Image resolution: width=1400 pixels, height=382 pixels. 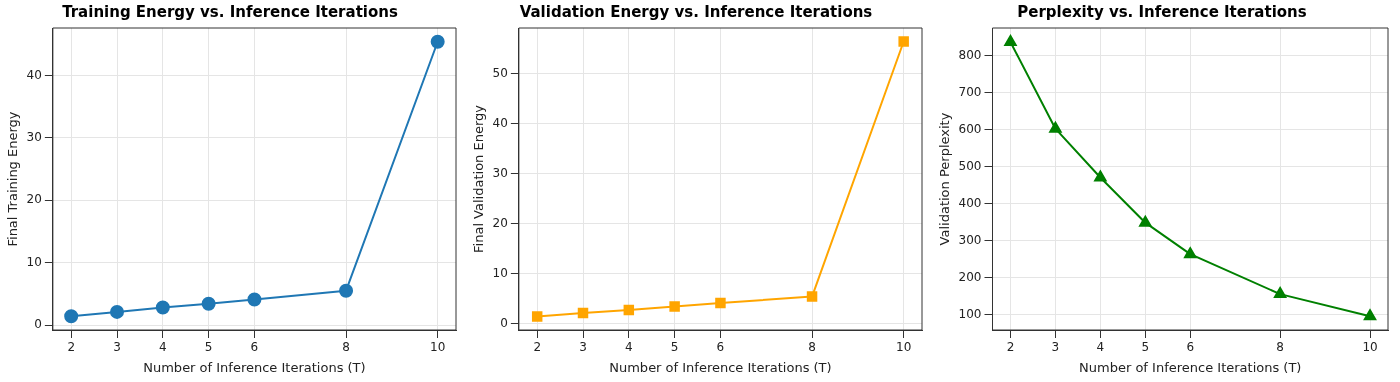 I want to click on y-tick-label: 200, so click(x=970, y=276).